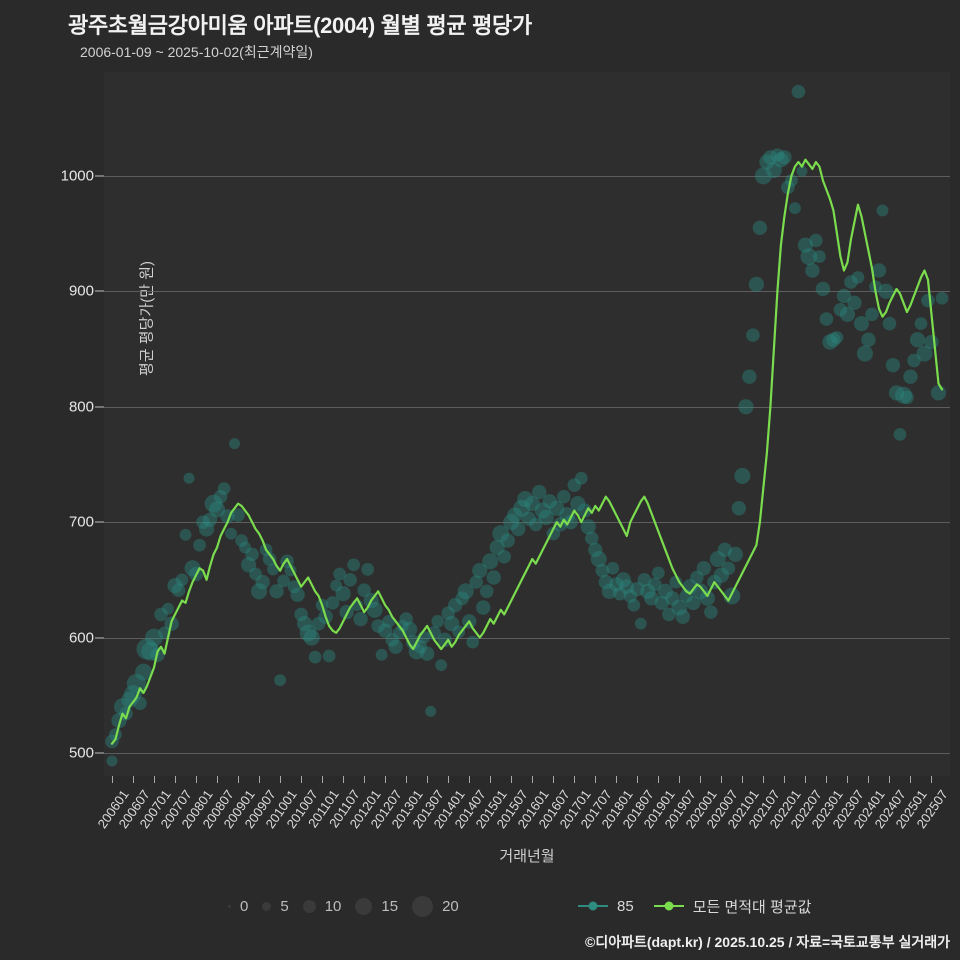  Describe the element at coordinates (527, 856) in the screenshot. I see `x-axis-label: 거래년월` at that location.